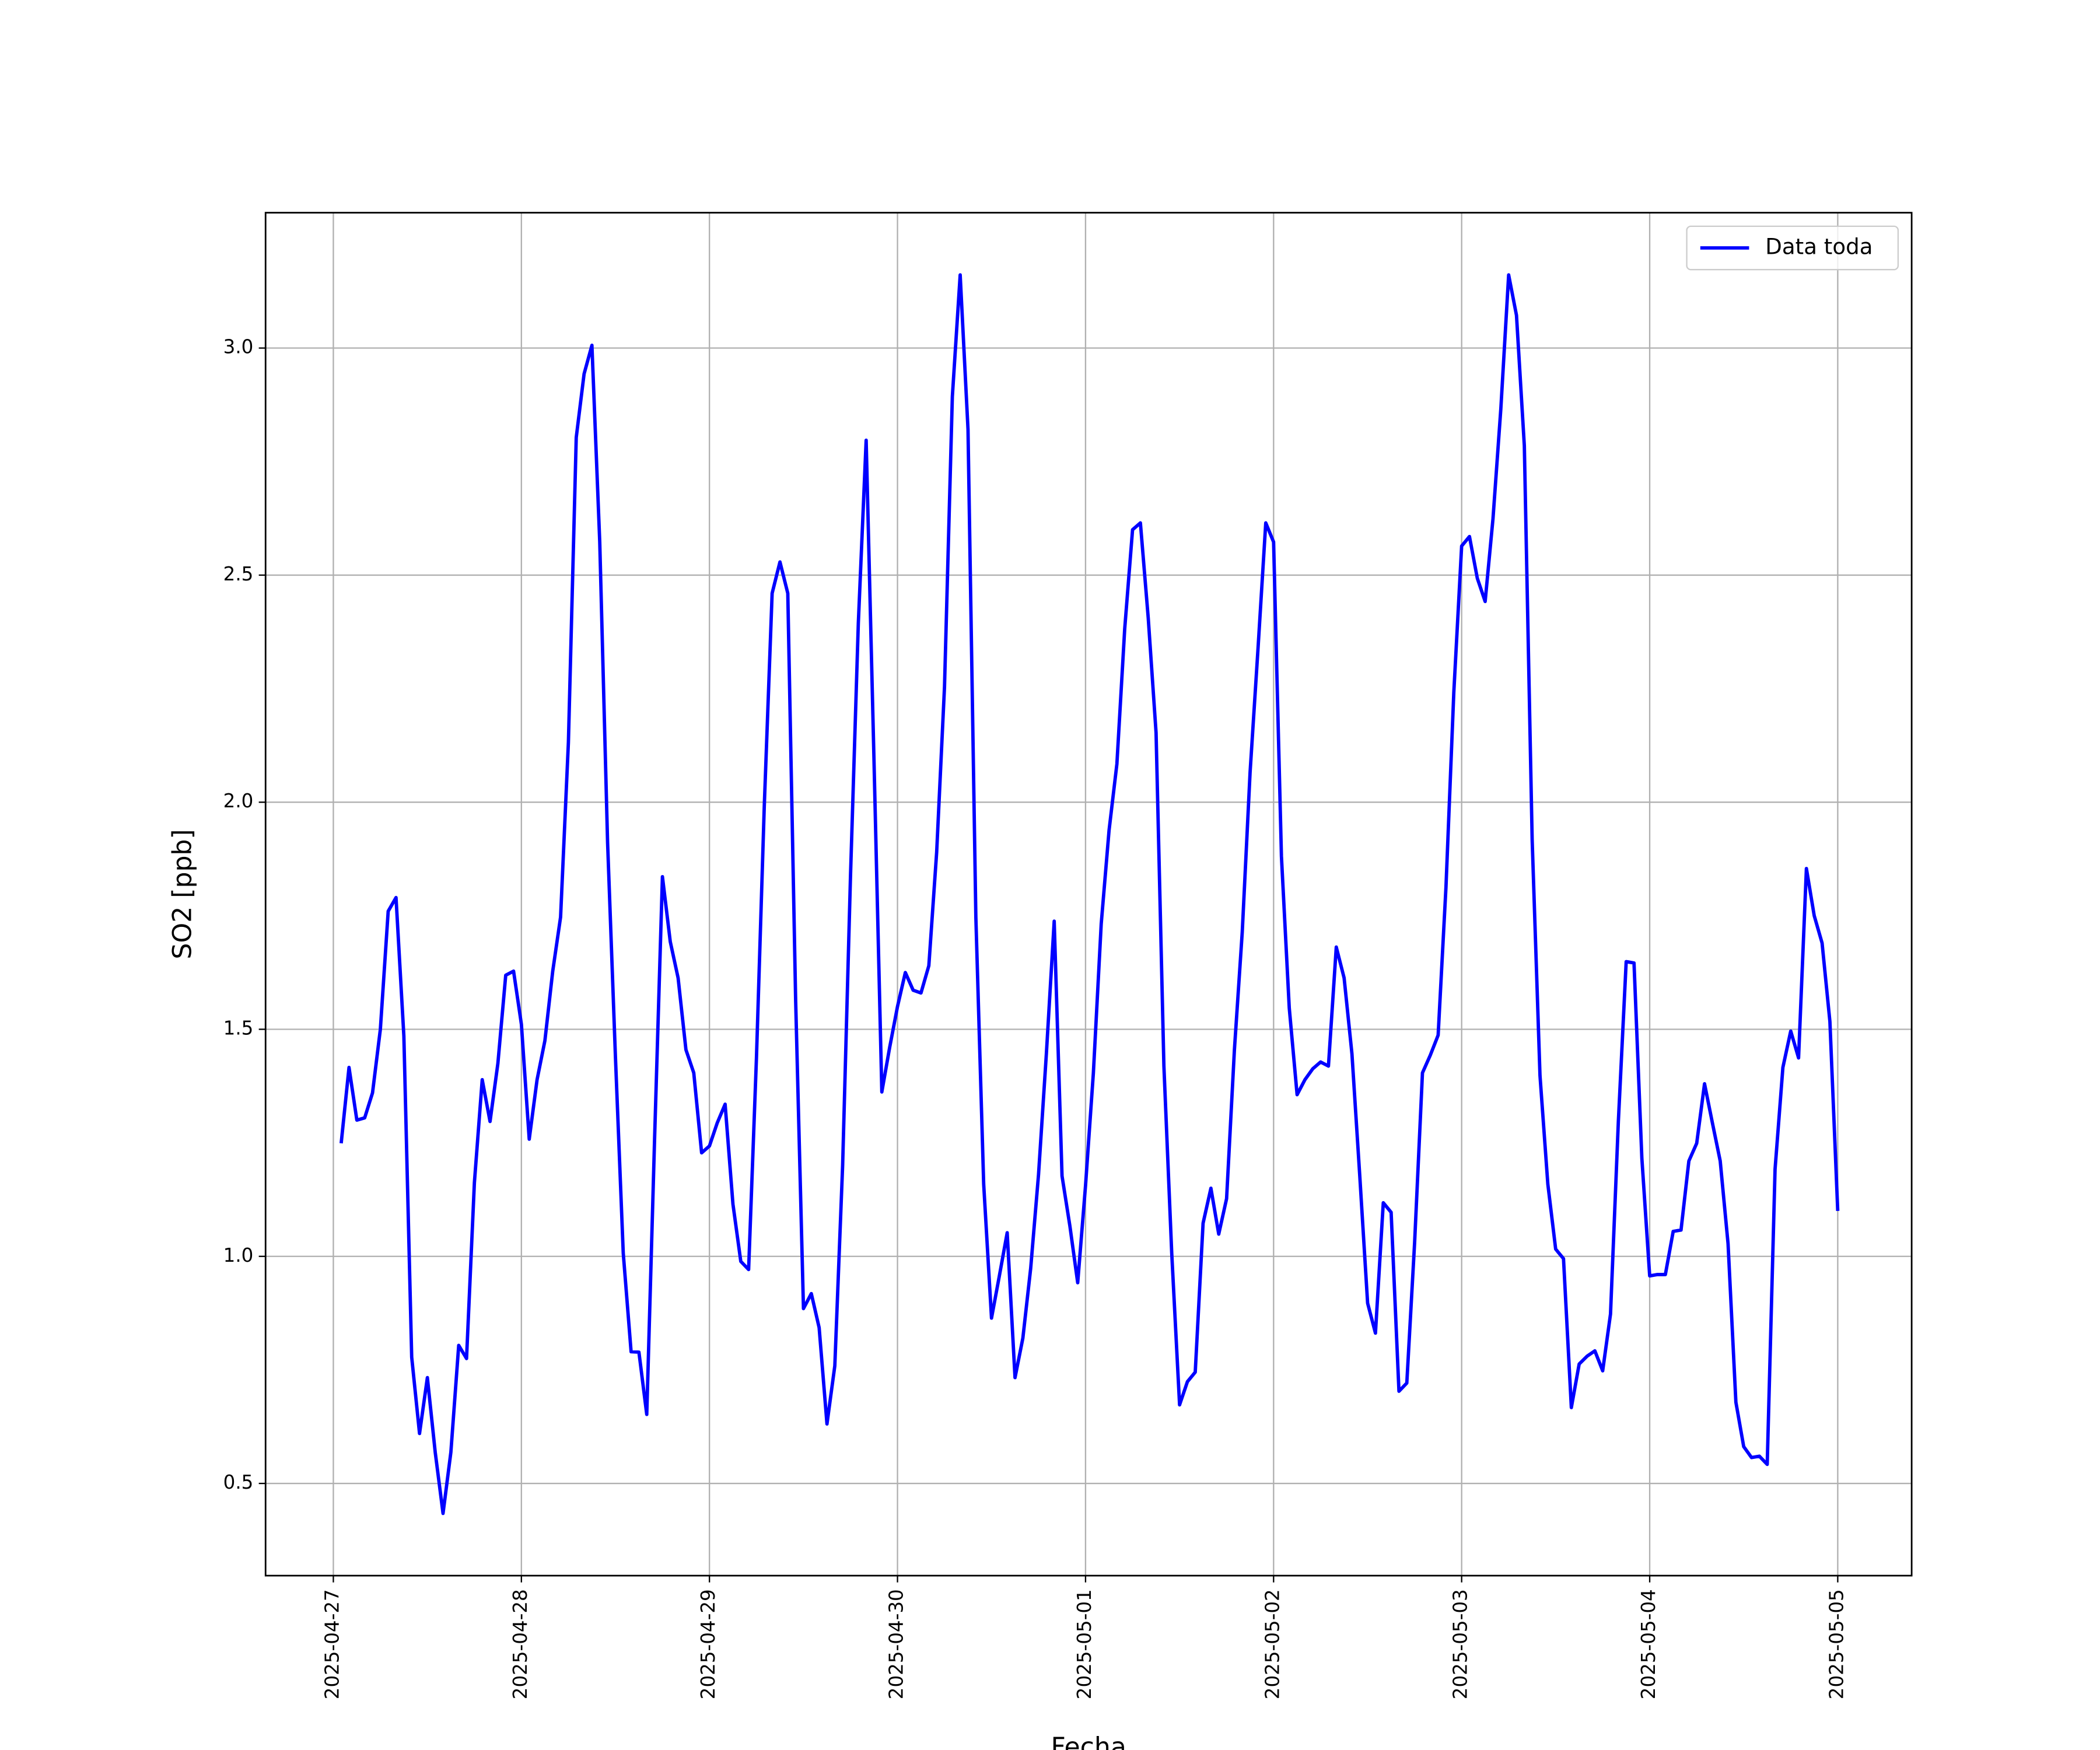 The image size is (2100, 1750). I want to click on y-tick-label: 3.0, so click(238, 347).